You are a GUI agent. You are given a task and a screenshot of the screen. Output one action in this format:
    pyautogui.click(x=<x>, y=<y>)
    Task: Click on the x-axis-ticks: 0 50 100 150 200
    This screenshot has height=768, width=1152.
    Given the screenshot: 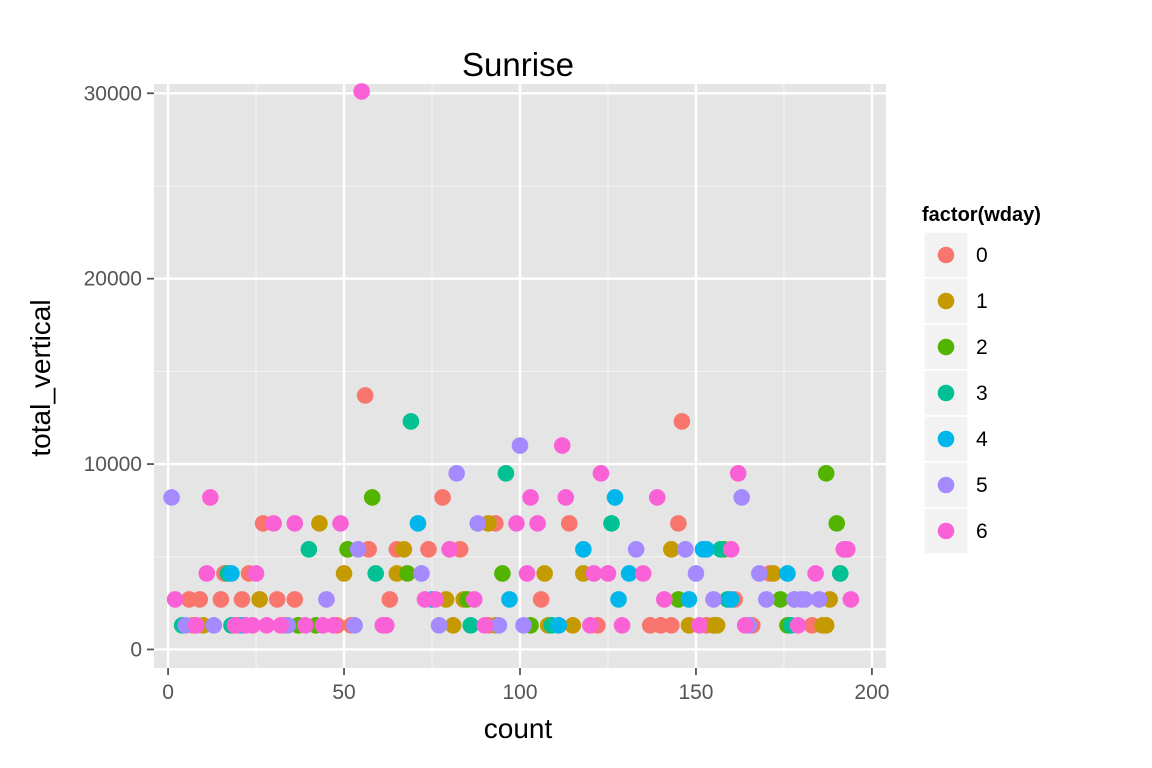 What is the action you would take?
    pyautogui.click(x=525, y=686)
    